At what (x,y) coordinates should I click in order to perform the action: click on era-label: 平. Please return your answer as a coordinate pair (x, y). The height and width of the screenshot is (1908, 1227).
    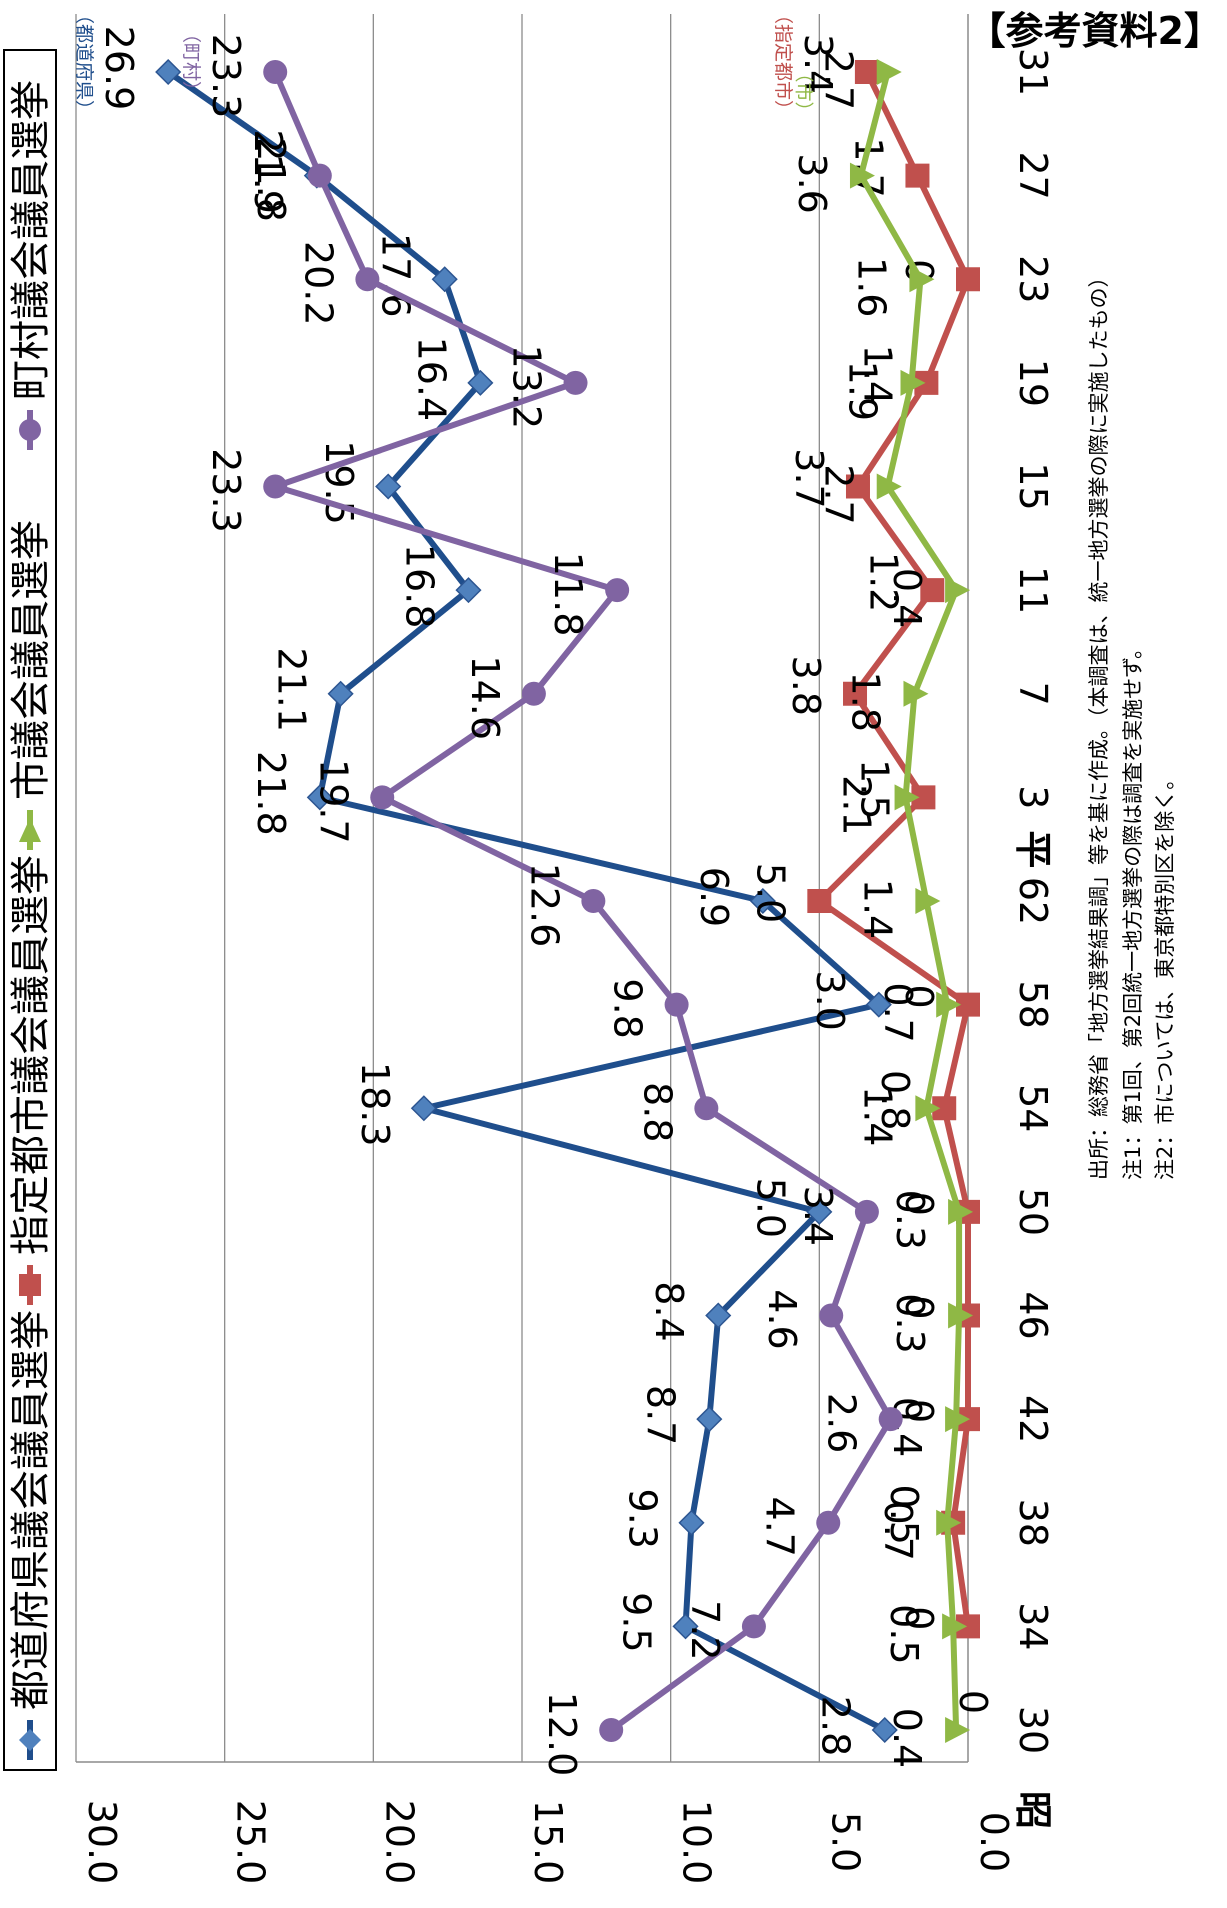
    Looking at the image, I should click on (1033, 849).